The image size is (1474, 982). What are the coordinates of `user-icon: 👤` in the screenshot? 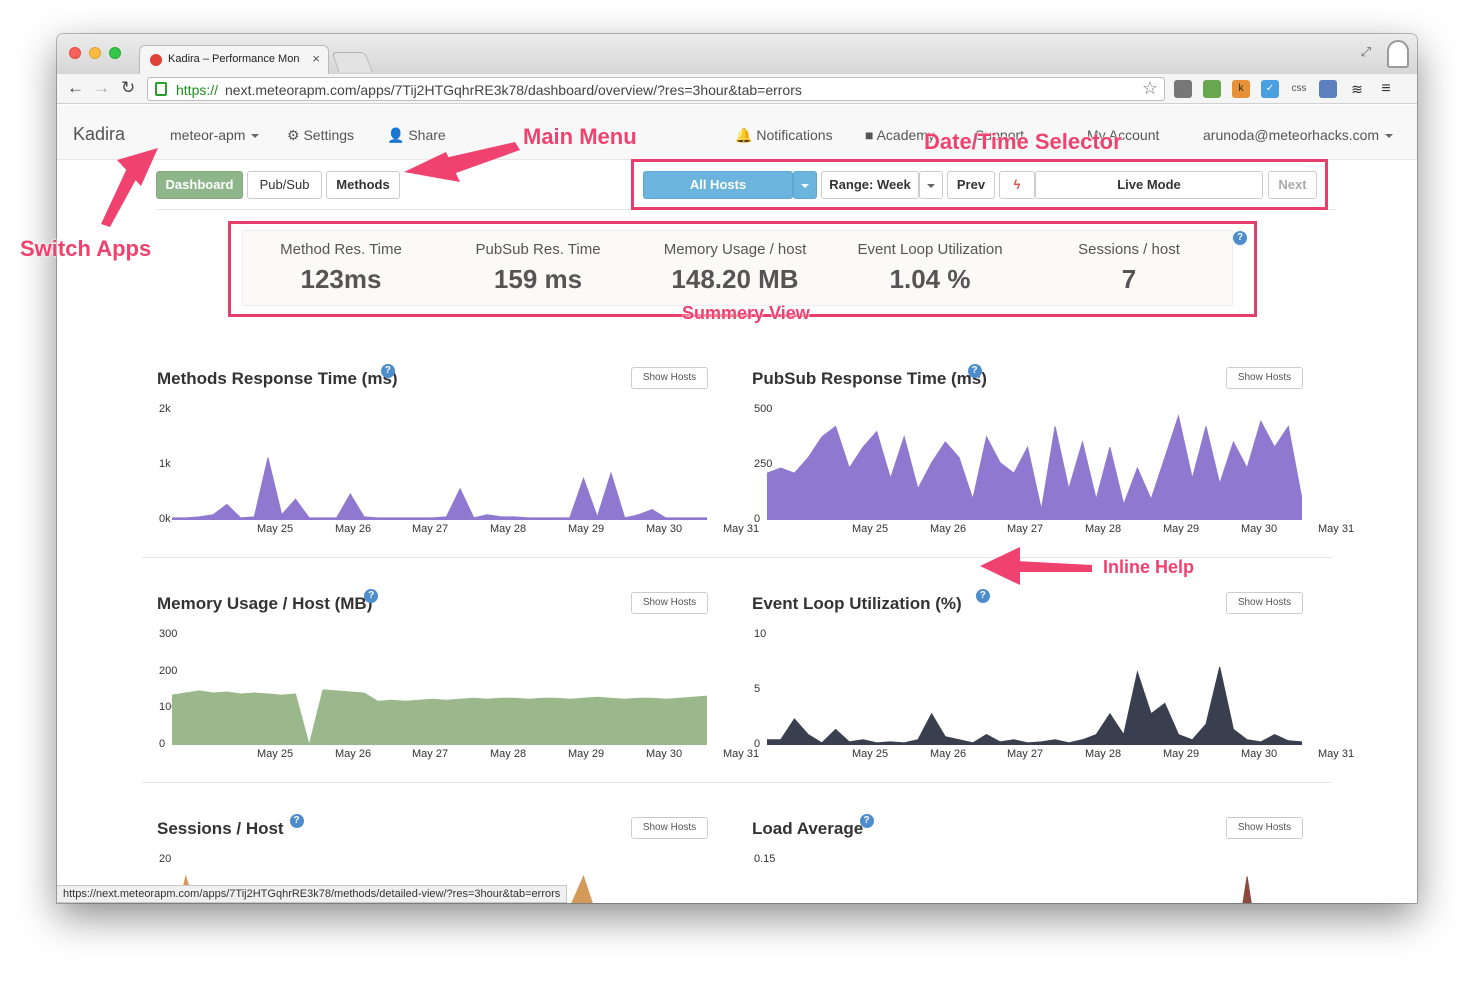 It's located at (398, 135).